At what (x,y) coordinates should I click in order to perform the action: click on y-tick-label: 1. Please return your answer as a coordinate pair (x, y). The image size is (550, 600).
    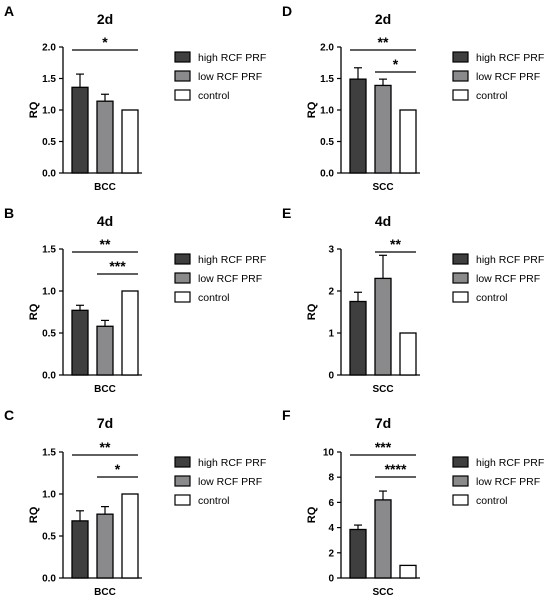
    Looking at the image, I should click on (331, 334).